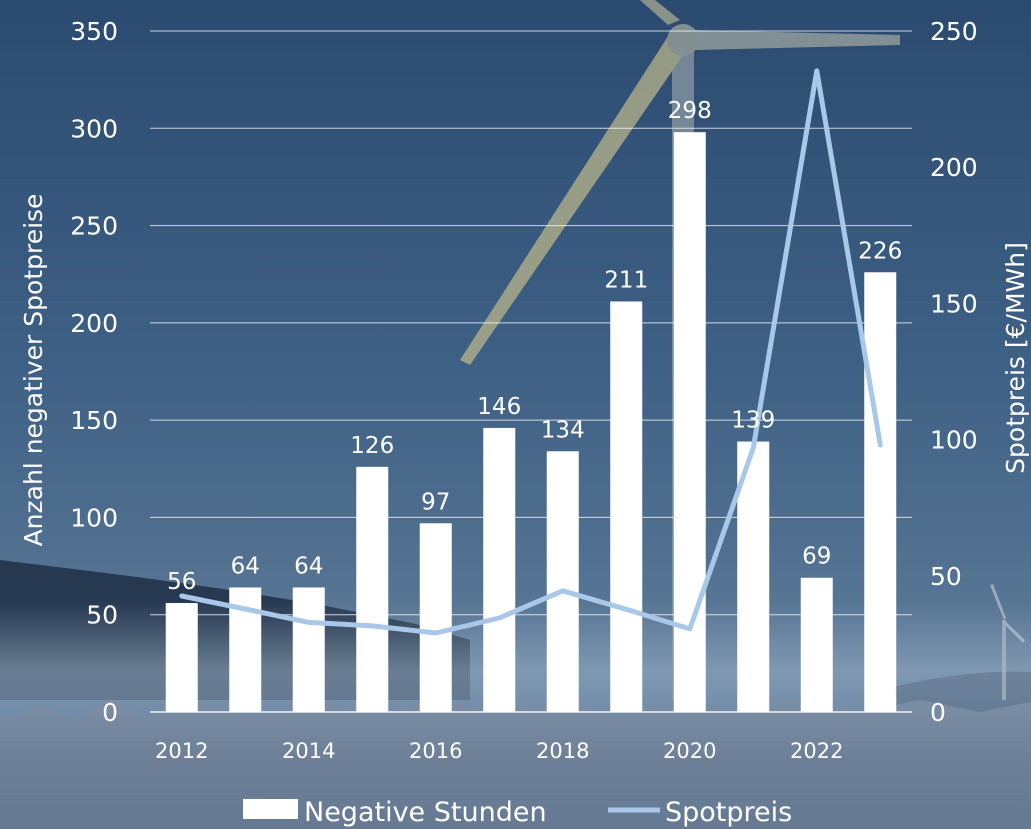 The image size is (1031, 829). Describe the element at coordinates (689, 751) in the screenshot. I see `x-tick-2020: 2020` at that location.